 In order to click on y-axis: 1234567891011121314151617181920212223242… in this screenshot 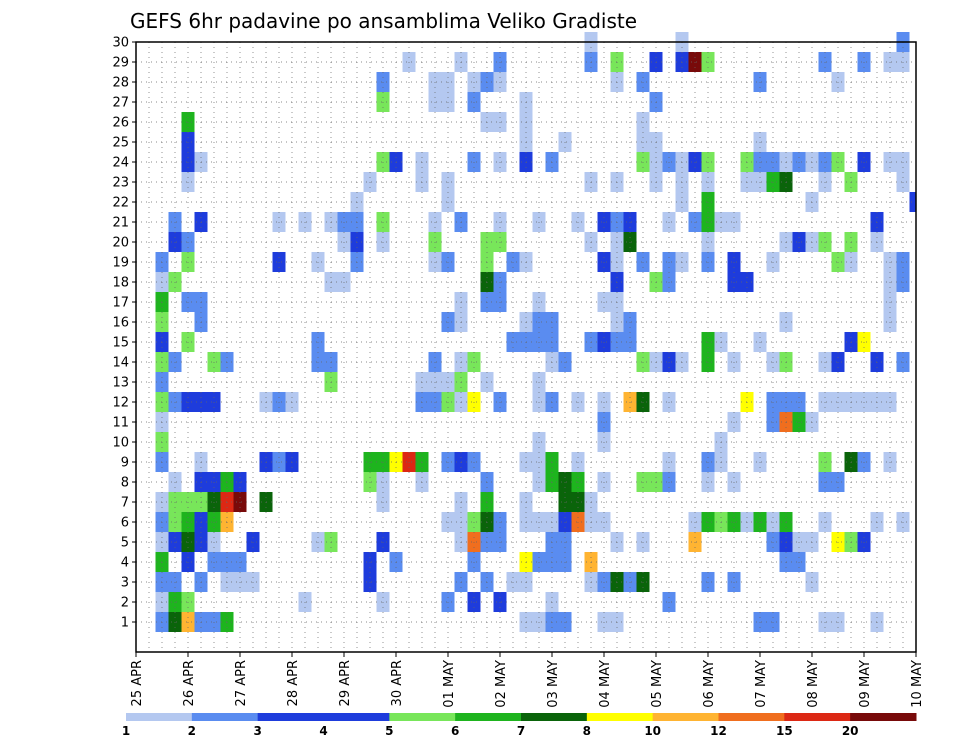, I will do `click(124, 333)`.